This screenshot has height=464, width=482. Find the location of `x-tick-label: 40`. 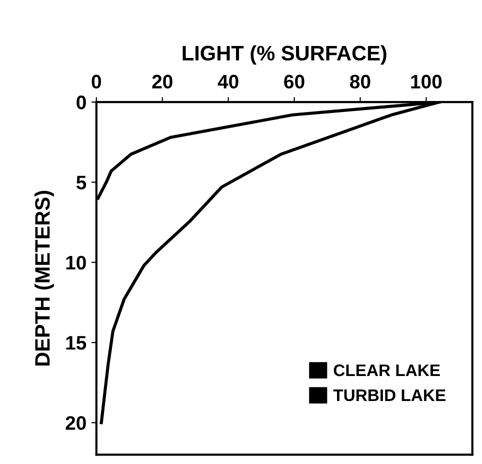

x-tick-label: 40 is located at coordinates (228, 81).